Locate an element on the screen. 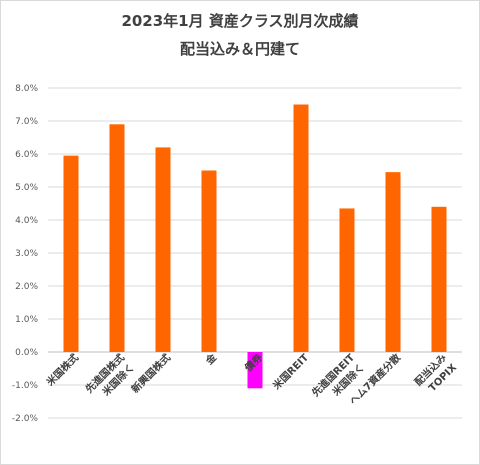  chart-title: 2023年1月 資産クラス別月次成績 is located at coordinates (240, 21).